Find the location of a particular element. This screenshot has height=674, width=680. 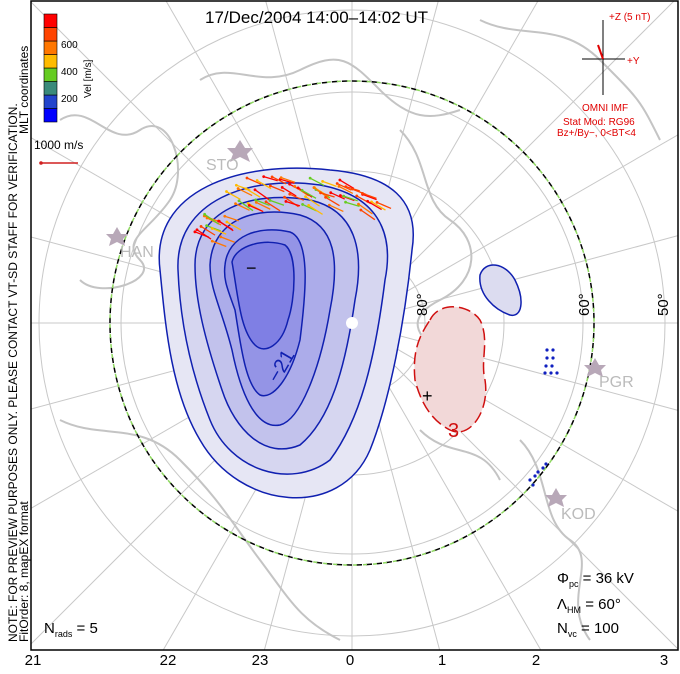

imf-condition: Bz+/By−, 0<BT<4 is located at coordinates (596, 133).